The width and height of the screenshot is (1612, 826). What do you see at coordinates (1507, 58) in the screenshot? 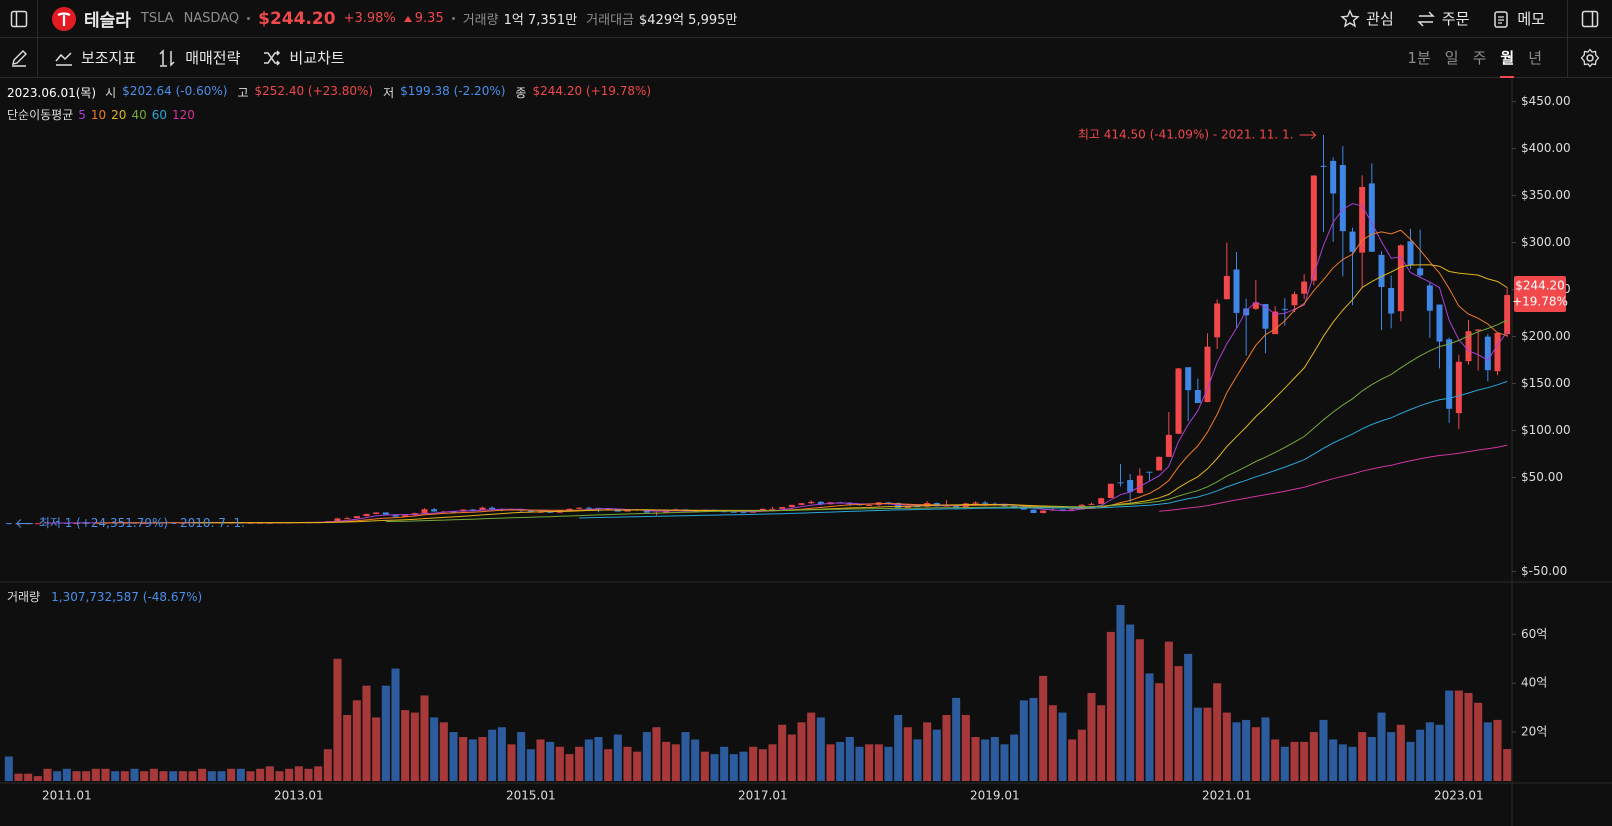
I see `period-option: 월` at bounding box center [1507, 58].